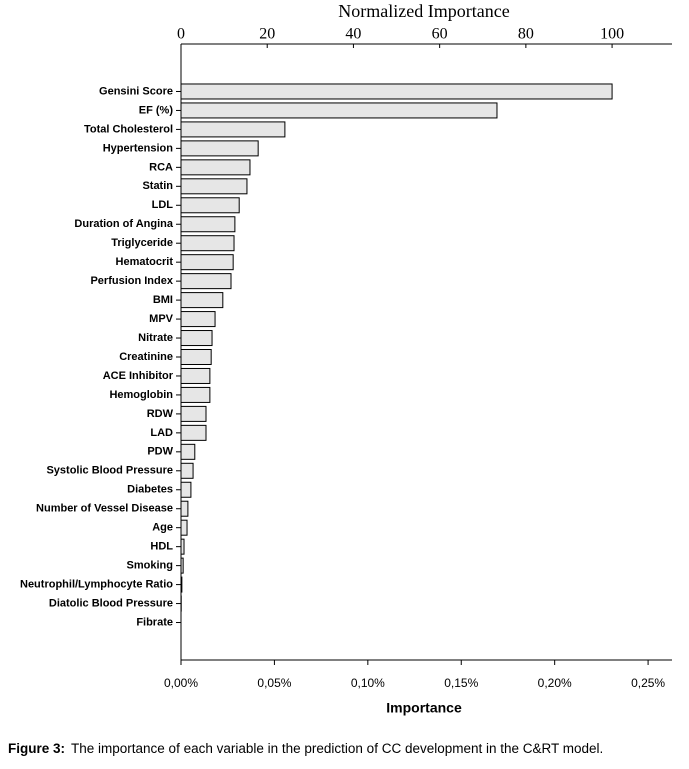  What do you see at coordinates (526, 34) in the screenshot?
I see `x-tick-label: 80` at bounding box center [526, 34].